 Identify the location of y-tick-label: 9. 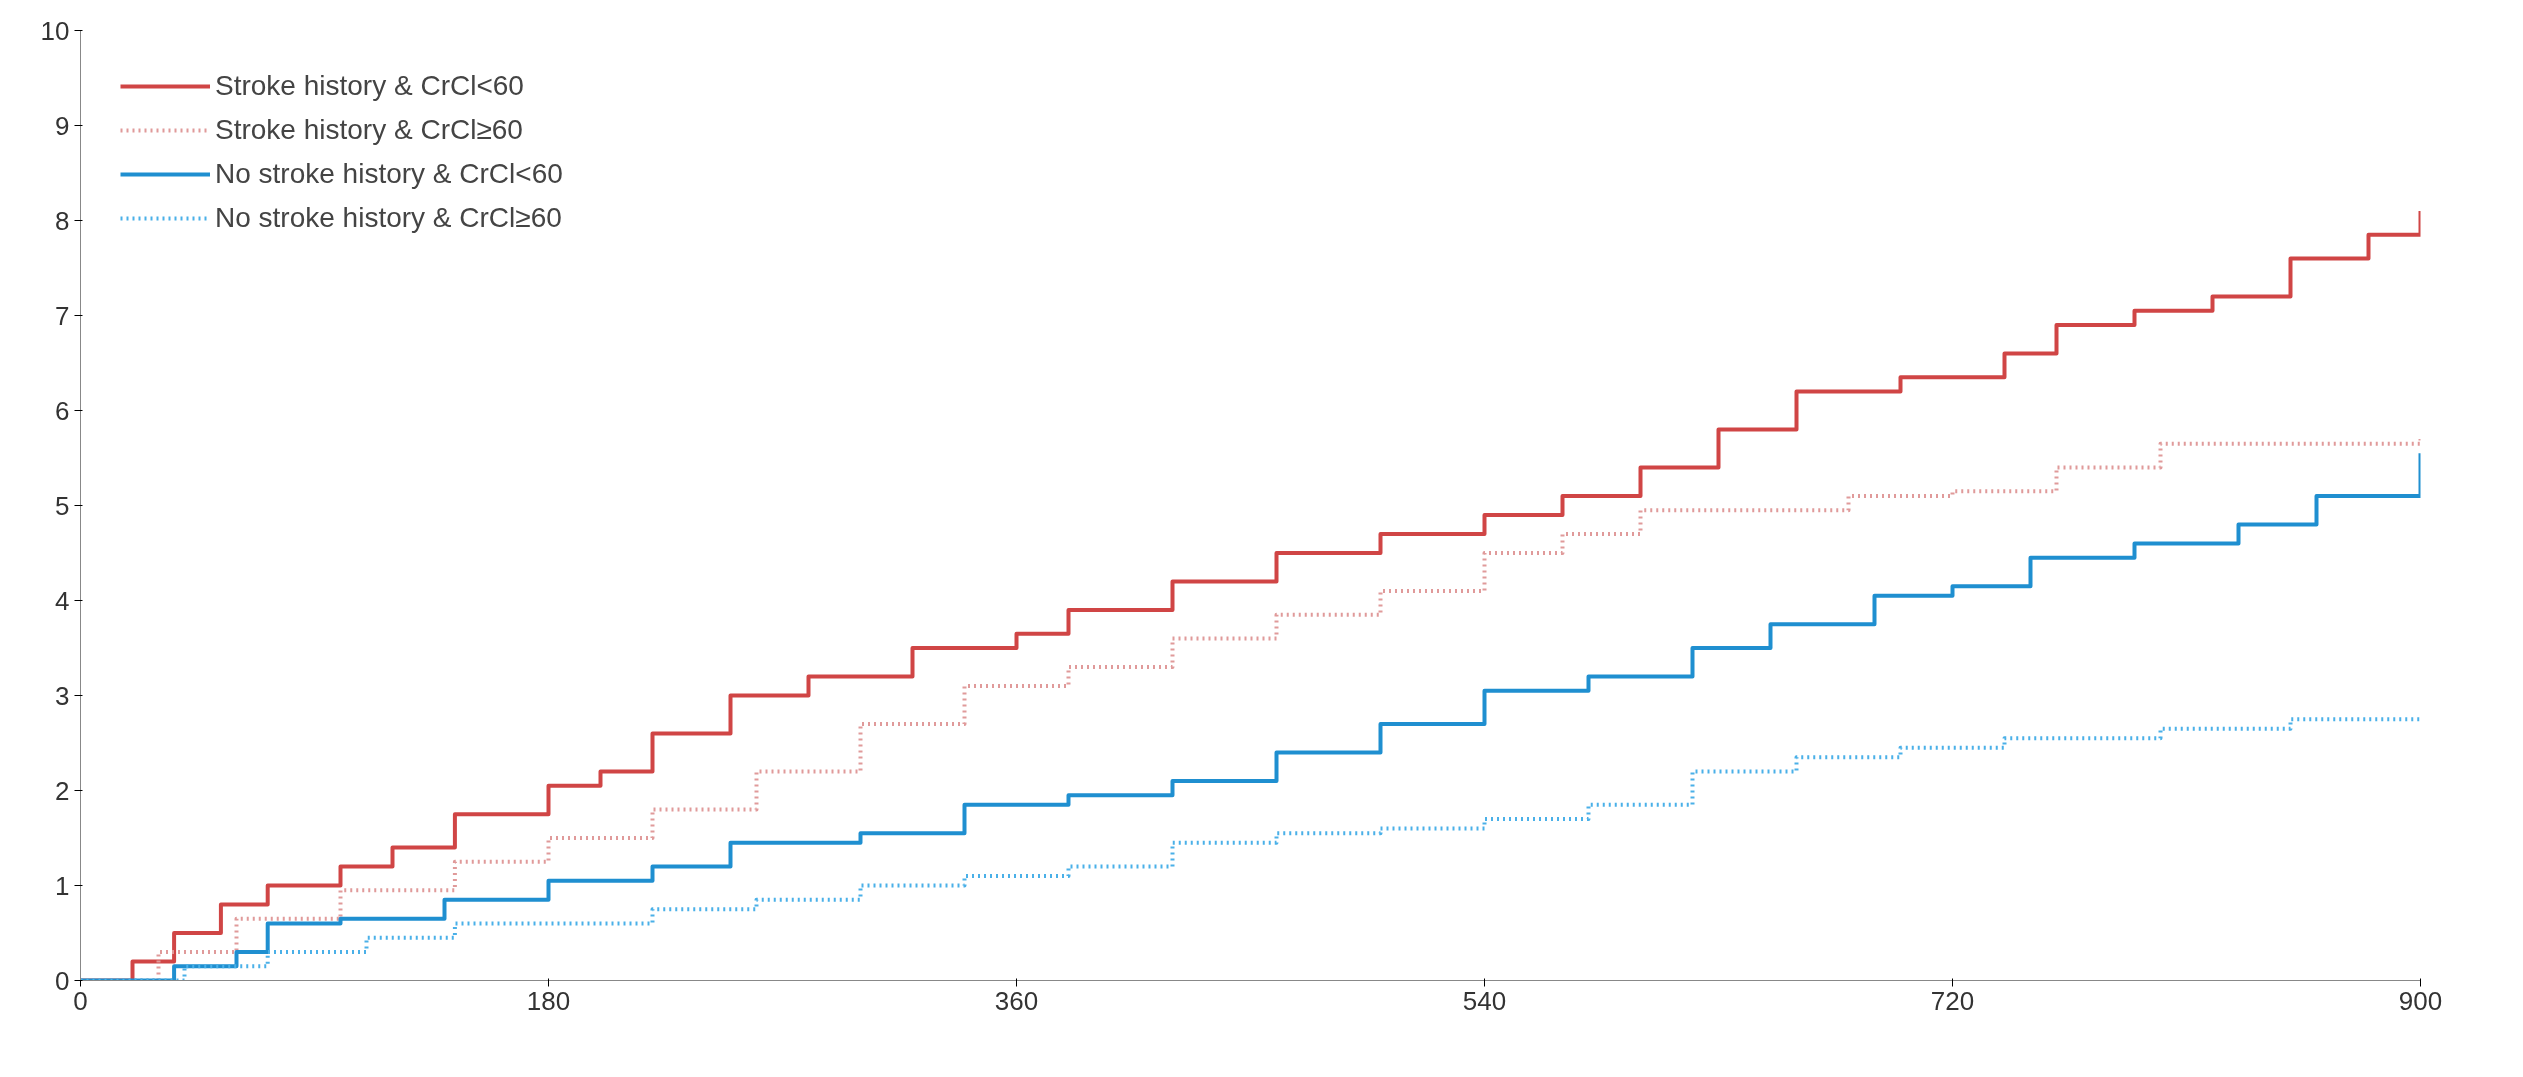
(62, 125).